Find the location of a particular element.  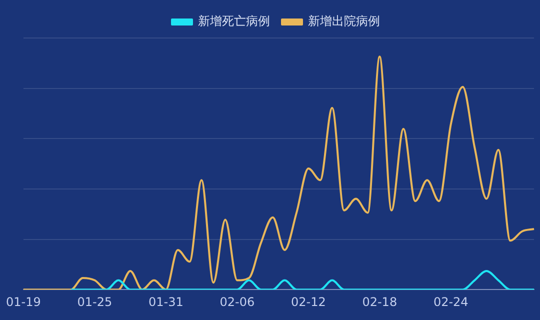

x-tick-label: 01-19 is located at coordinates (23, 301).